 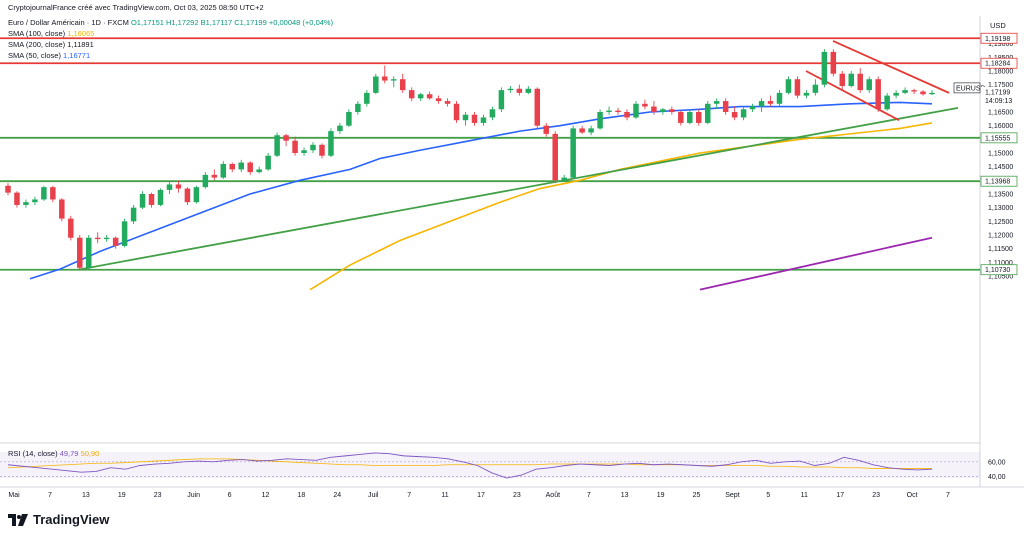 What do you see at coordinates (69, 453) in the screenshot?
I see `rsi-value: 49,79` at bounding box center [69, 453].